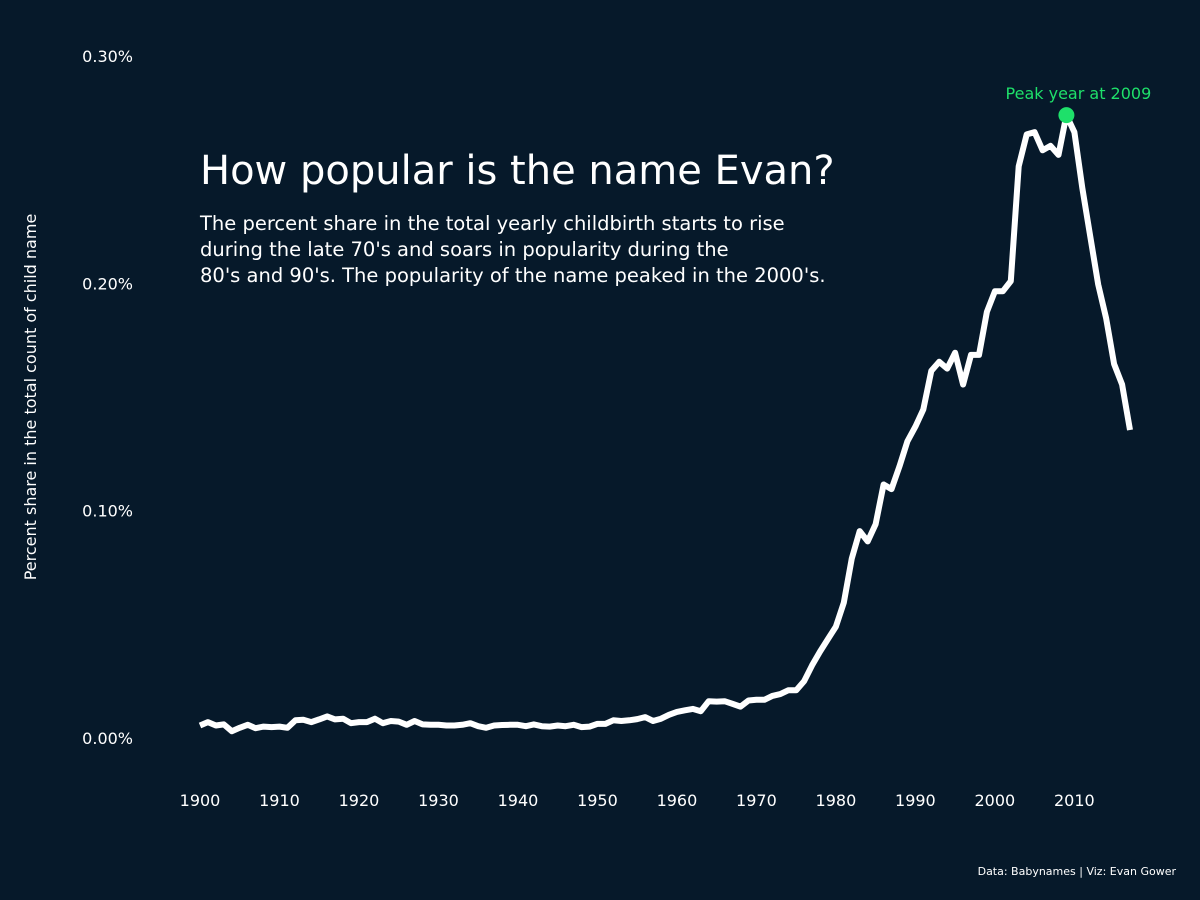  I want to click on x-tick-label: 1950, so click(597, 800).